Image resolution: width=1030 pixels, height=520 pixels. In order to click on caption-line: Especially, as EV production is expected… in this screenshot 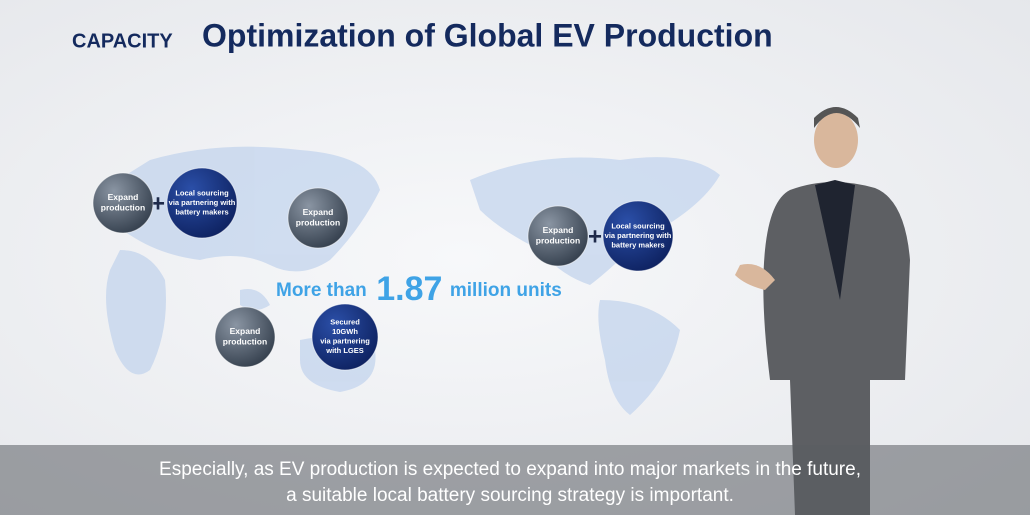, I will do `click(510, 469)`.